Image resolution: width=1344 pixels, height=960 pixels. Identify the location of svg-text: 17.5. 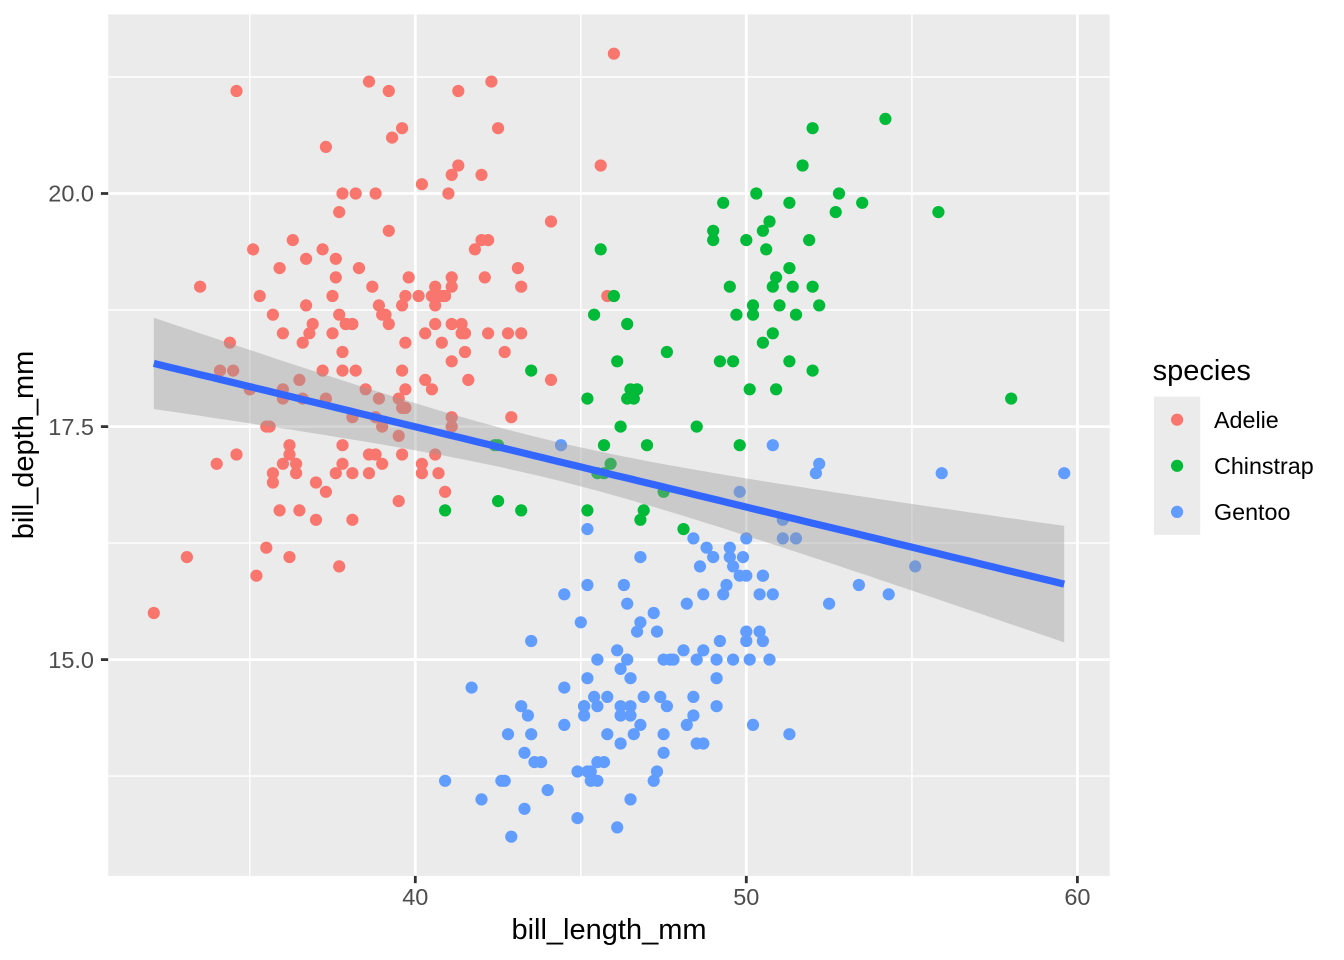
(71, 427).